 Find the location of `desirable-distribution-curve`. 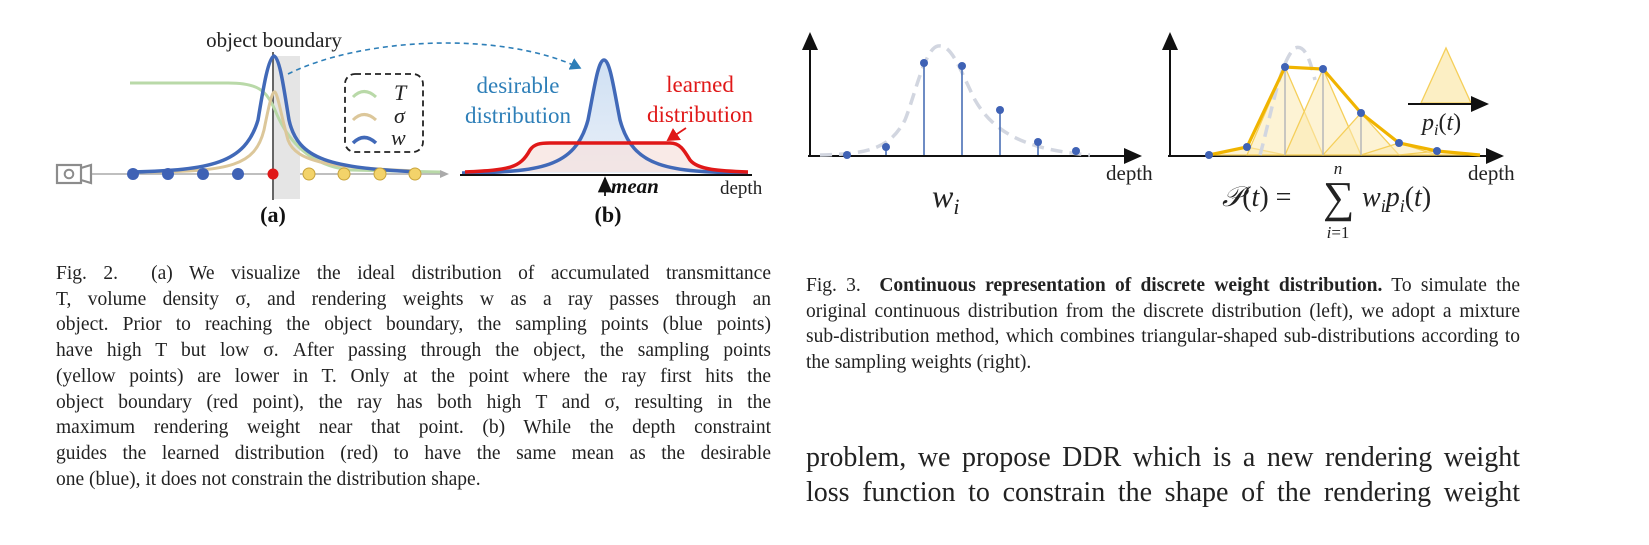

desirable-distribution-curve is located at coordinates (605, 116).